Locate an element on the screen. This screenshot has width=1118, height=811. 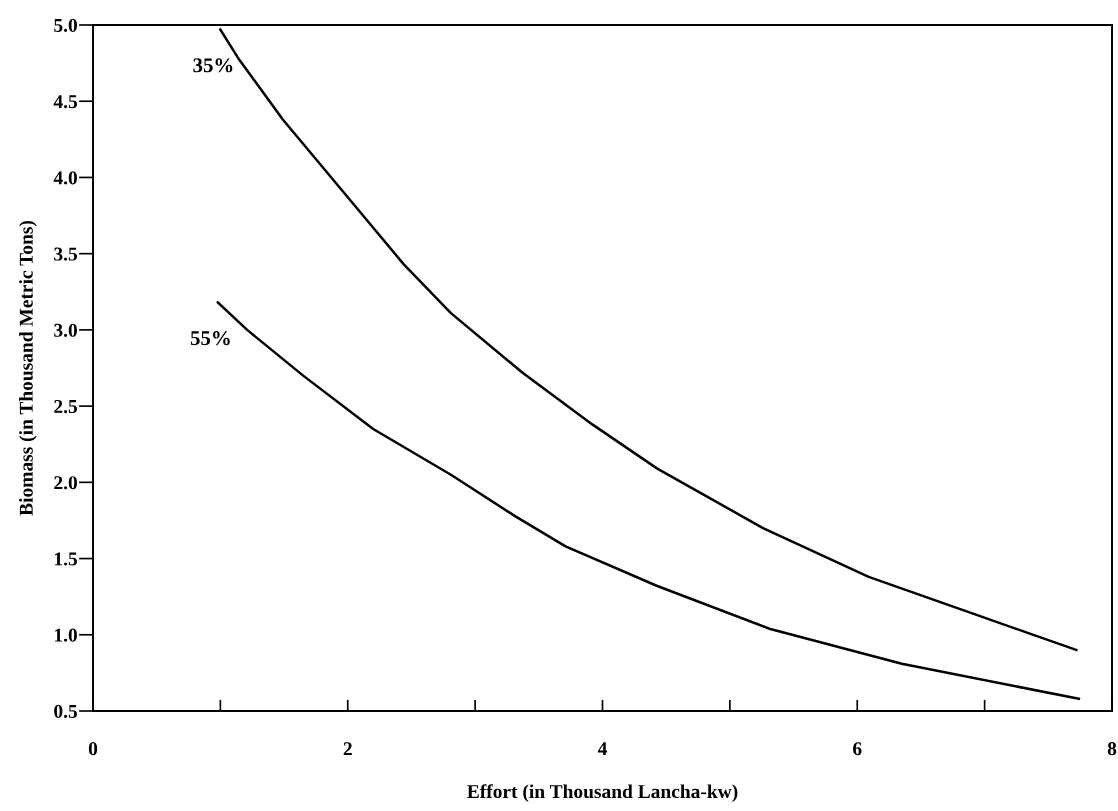
y-tick-label: 4.5 is located at coordinates (65, 102).